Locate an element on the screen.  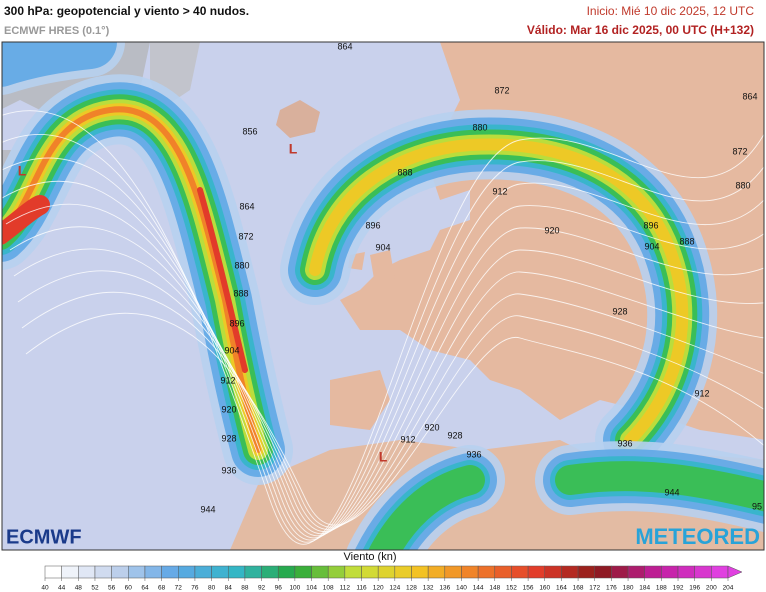
colorbar-tick-label: 116 is located at coordinates (361, 588).